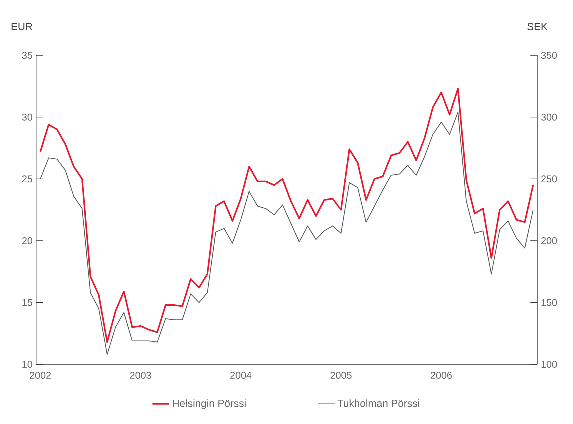 The image size is (573, 424). What do you see at coordinates (27, 117) in the screenshot?
I see `y-tick-label: 30` at bounding box center [27, 117].